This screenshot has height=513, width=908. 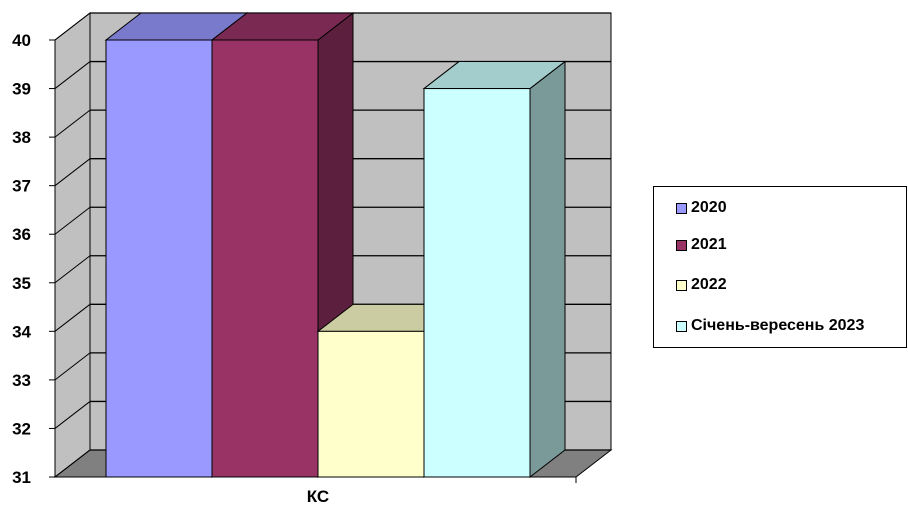 I want to click on y-tick-label: 35, so click(x=21, y=283).